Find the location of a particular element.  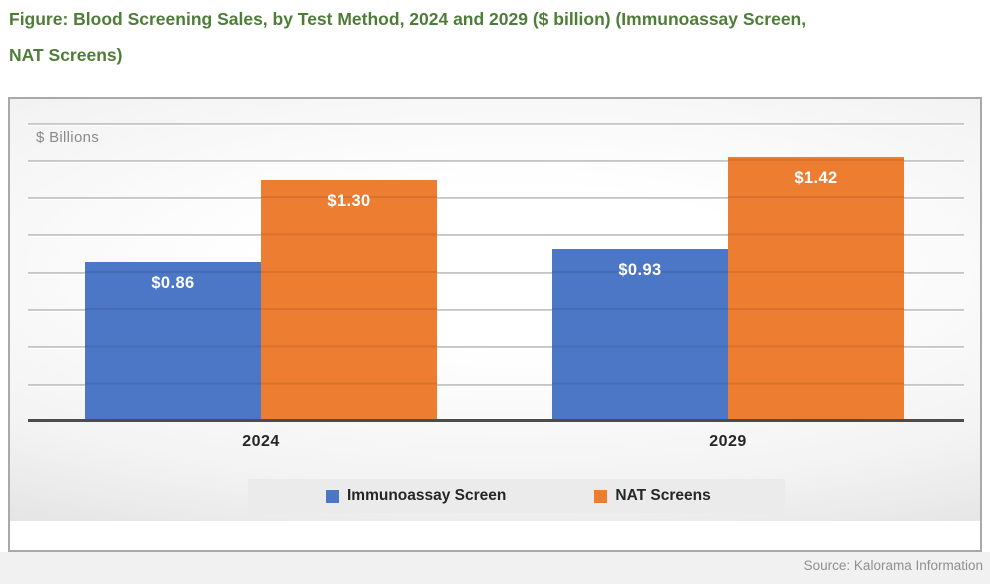

figure-title-line-2: NAT Screens) is located at coordinates (66, 55).